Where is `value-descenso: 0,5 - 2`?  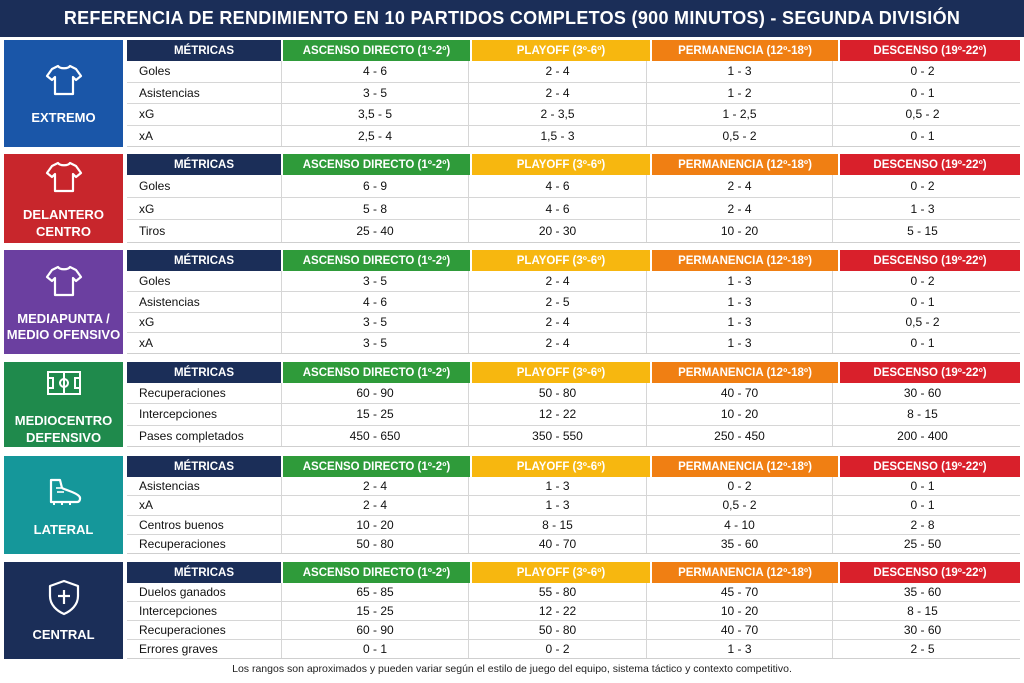 value-descenso: 0,5 - 2 is located at coordinates (922, 114).